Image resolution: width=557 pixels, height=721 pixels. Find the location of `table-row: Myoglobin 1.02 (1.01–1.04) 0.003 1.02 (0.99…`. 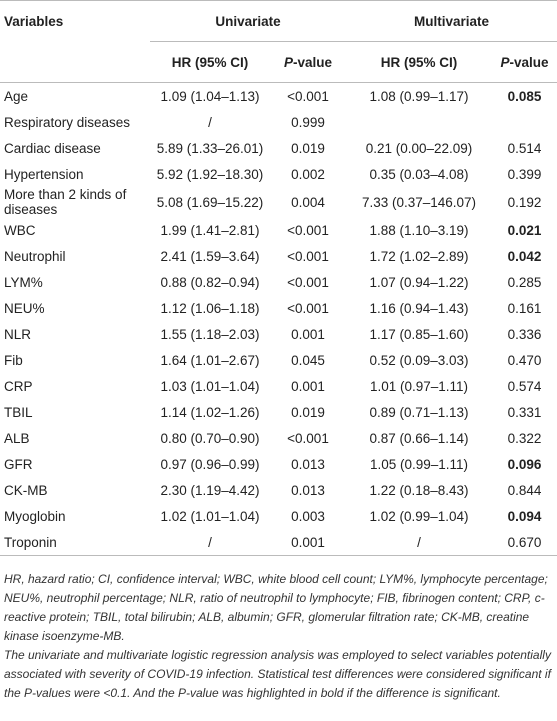

table-row: Myoglobin 1.02 (1.01–1.04) 0.003 1.02 (0.99… is located at coordinates (278, 516).